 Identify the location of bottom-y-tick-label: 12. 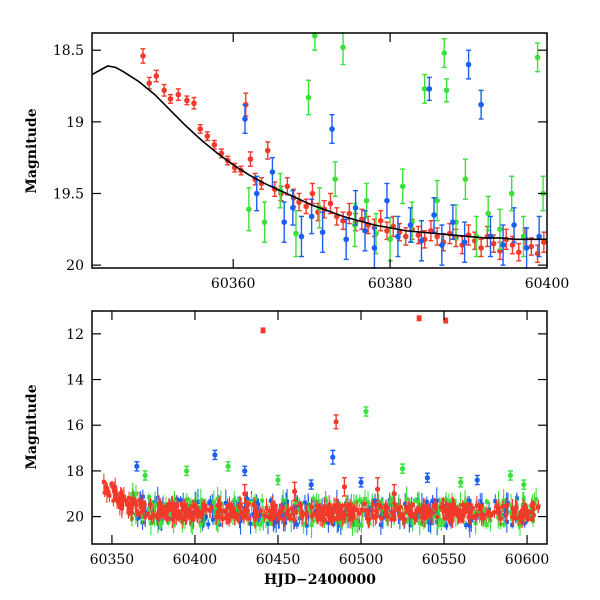
(75, 335).